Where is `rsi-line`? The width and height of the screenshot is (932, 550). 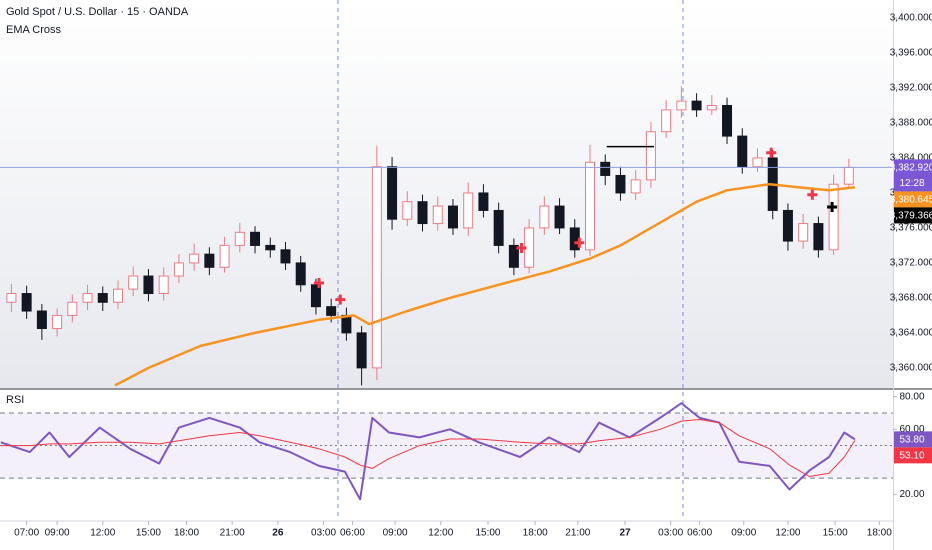 rsi-line is located at coordinates (428, 448).